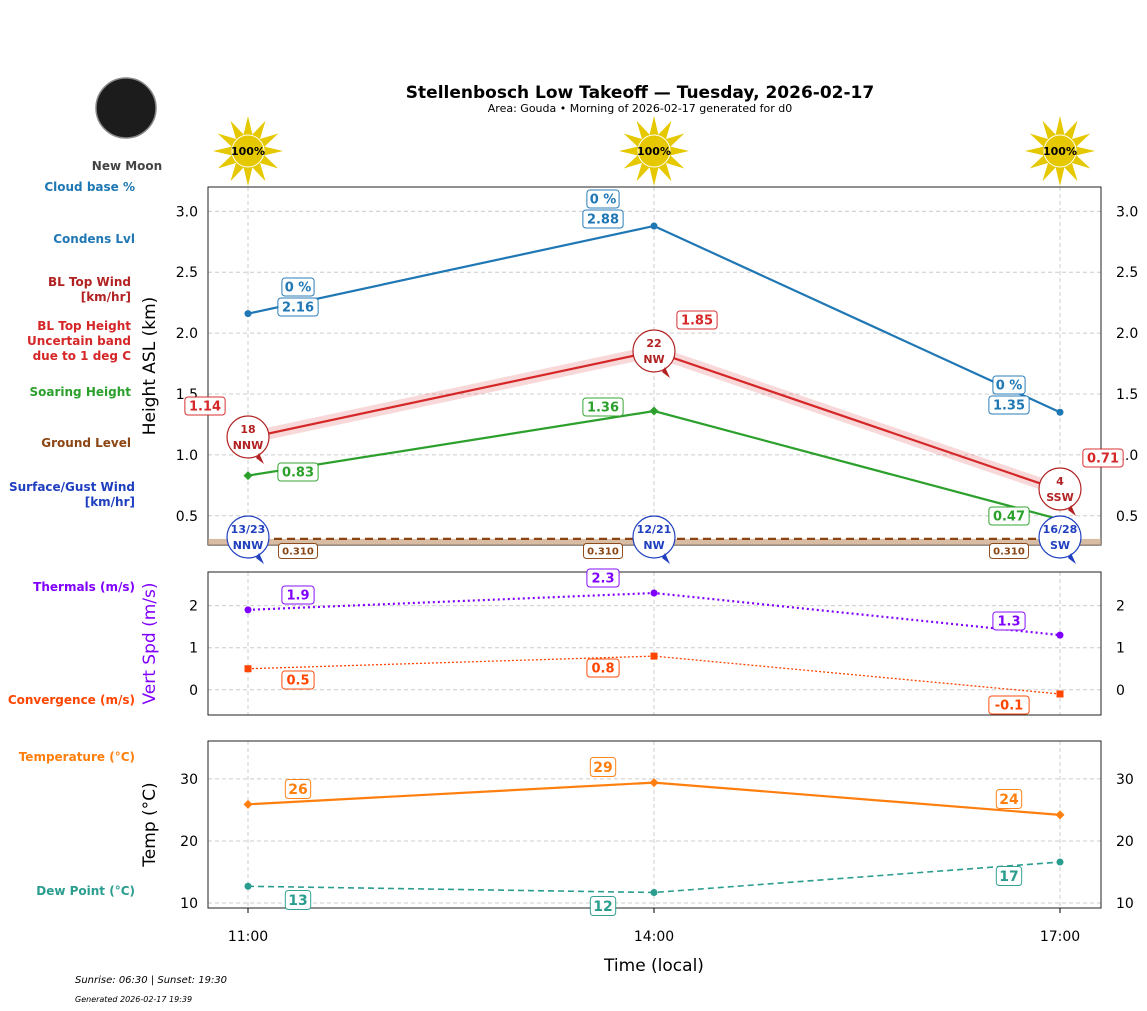 The width and height of the screenshot is (1147, 1011). I want to click on soaring-point, so click(248, 476).